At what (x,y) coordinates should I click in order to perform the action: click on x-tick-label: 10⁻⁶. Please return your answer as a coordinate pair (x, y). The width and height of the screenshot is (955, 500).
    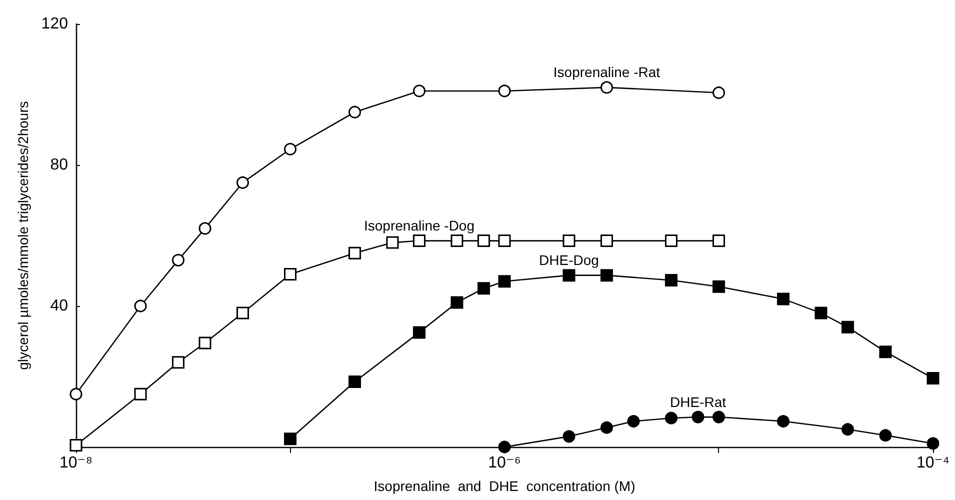
    Looking at the image, I should click on (504, 463).